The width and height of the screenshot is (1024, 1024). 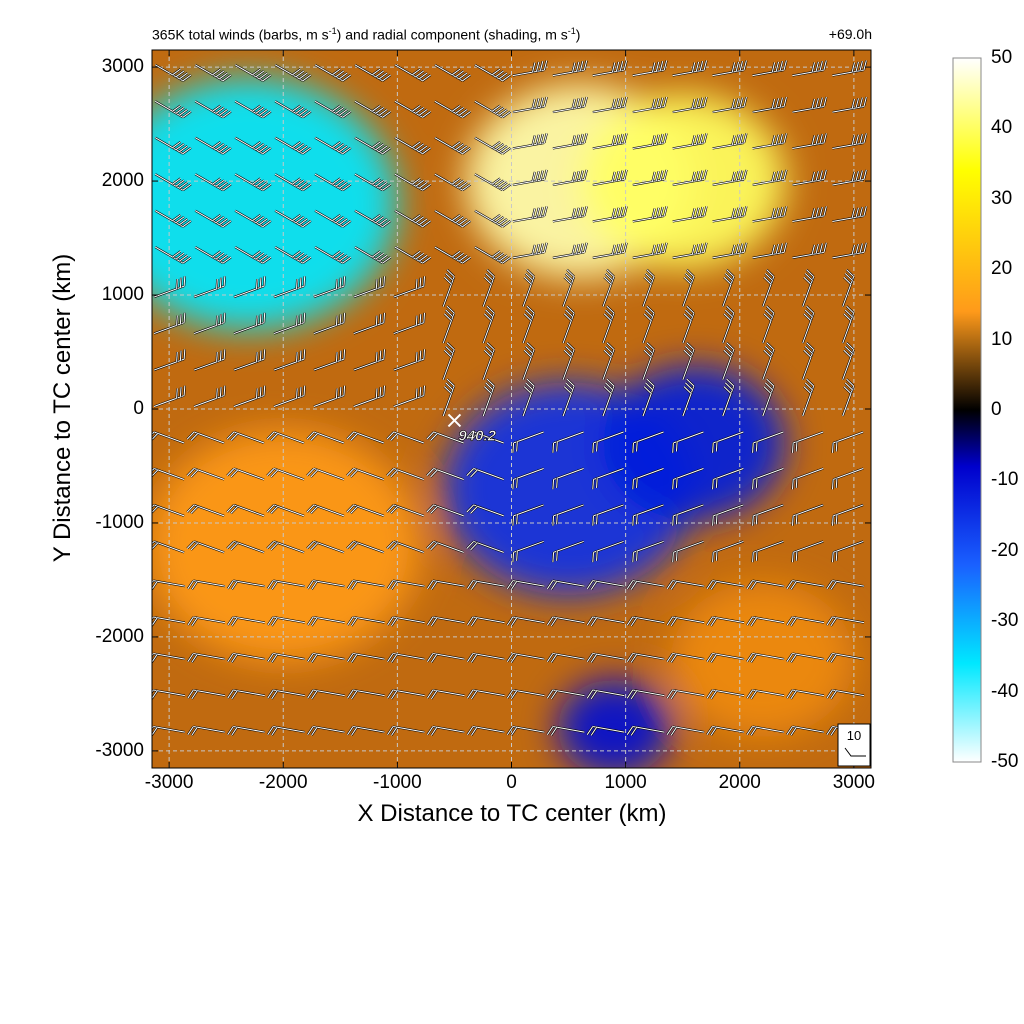 What do you see at coordinates (855, 752) in the screenshot?
I see `barb-reference-icon` at bounding box center [855, 752].